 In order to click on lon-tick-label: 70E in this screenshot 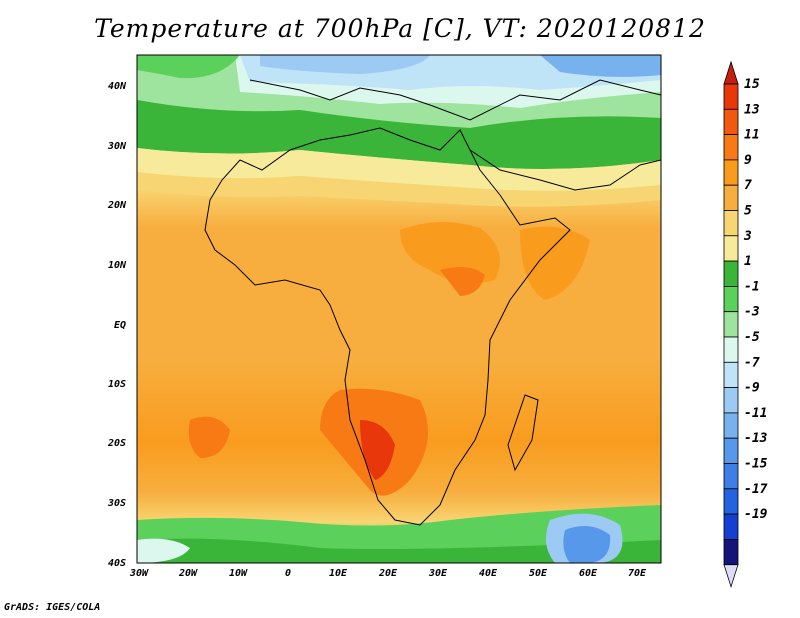, I will do `click(637, 573)`.